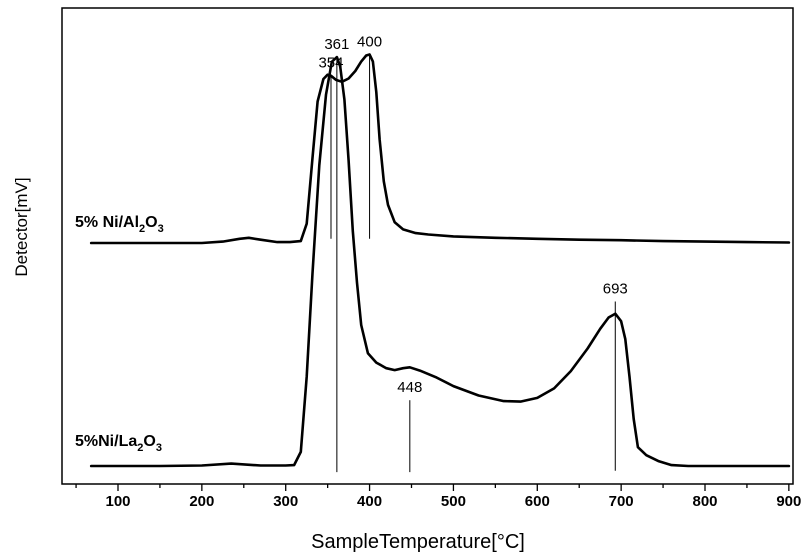  What do you see at coordinates (369, 501) in the screenshot?
I see `x-tick-label: 400` at bounding box center [369, 501].